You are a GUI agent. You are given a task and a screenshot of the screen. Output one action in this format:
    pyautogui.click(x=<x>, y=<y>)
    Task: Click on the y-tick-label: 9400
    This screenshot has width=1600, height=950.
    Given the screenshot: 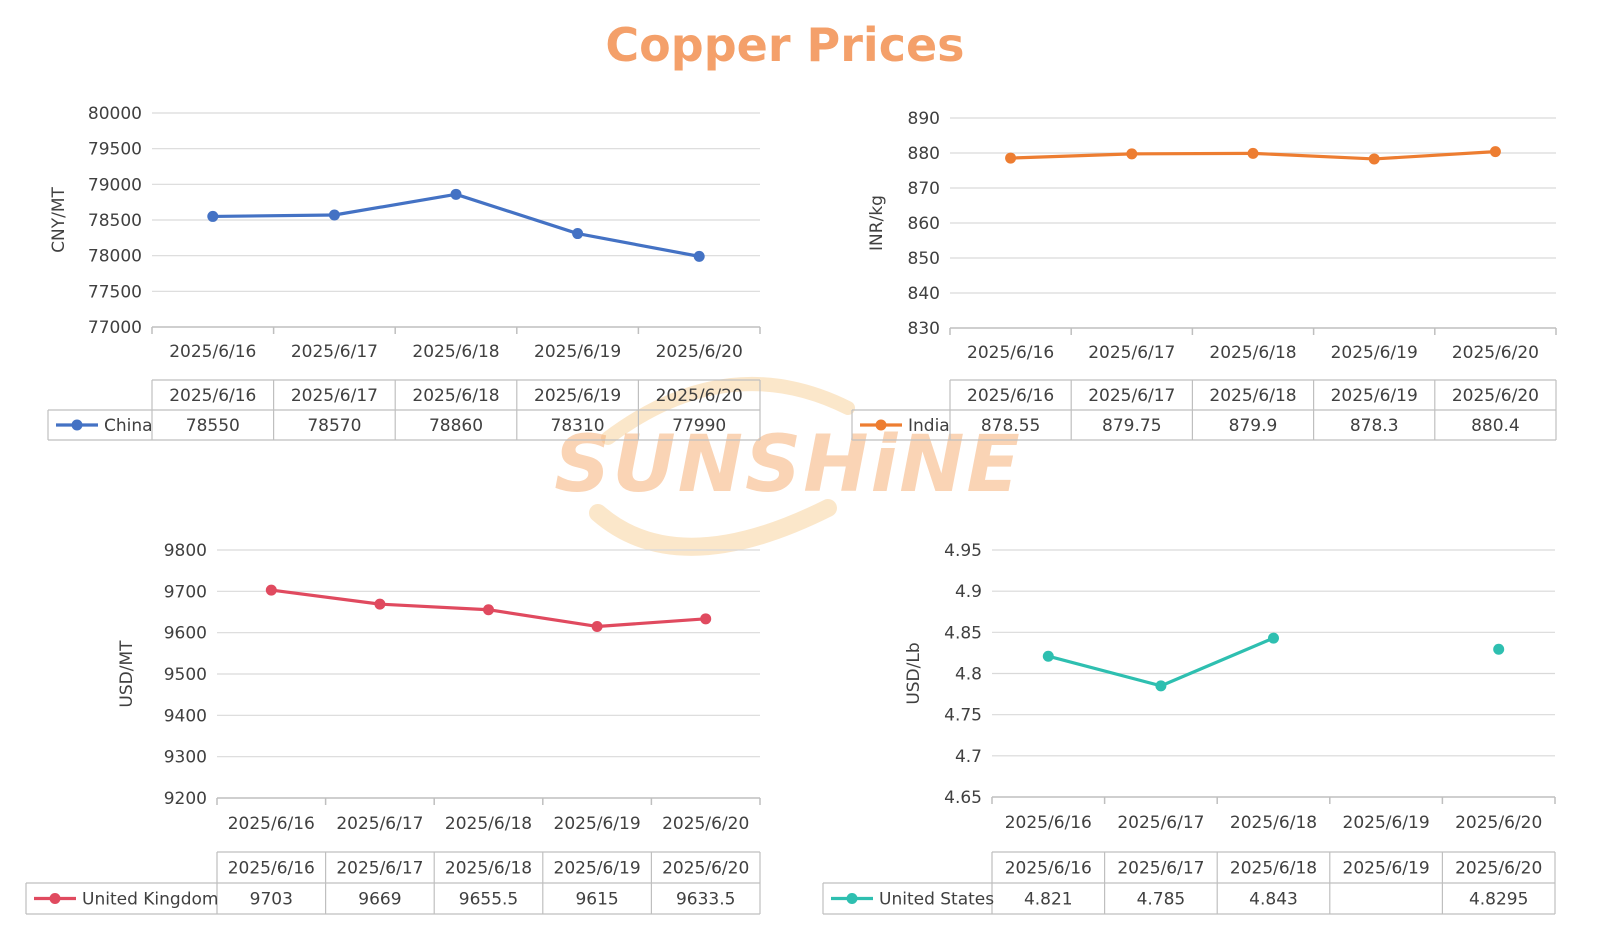 What is the action you would take?
    pyautogui.click(x=185, y=716)
    